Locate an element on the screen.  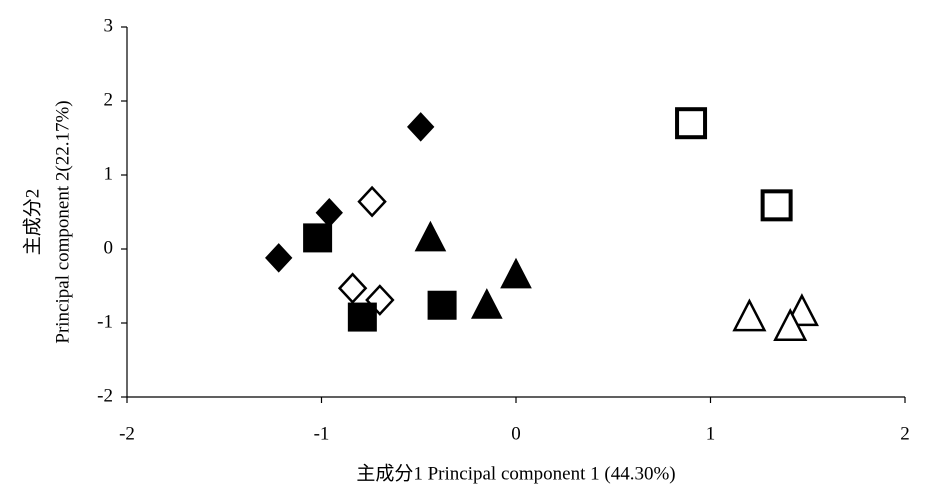
y-tick-label: 1 is located at coordinates (109, 173).